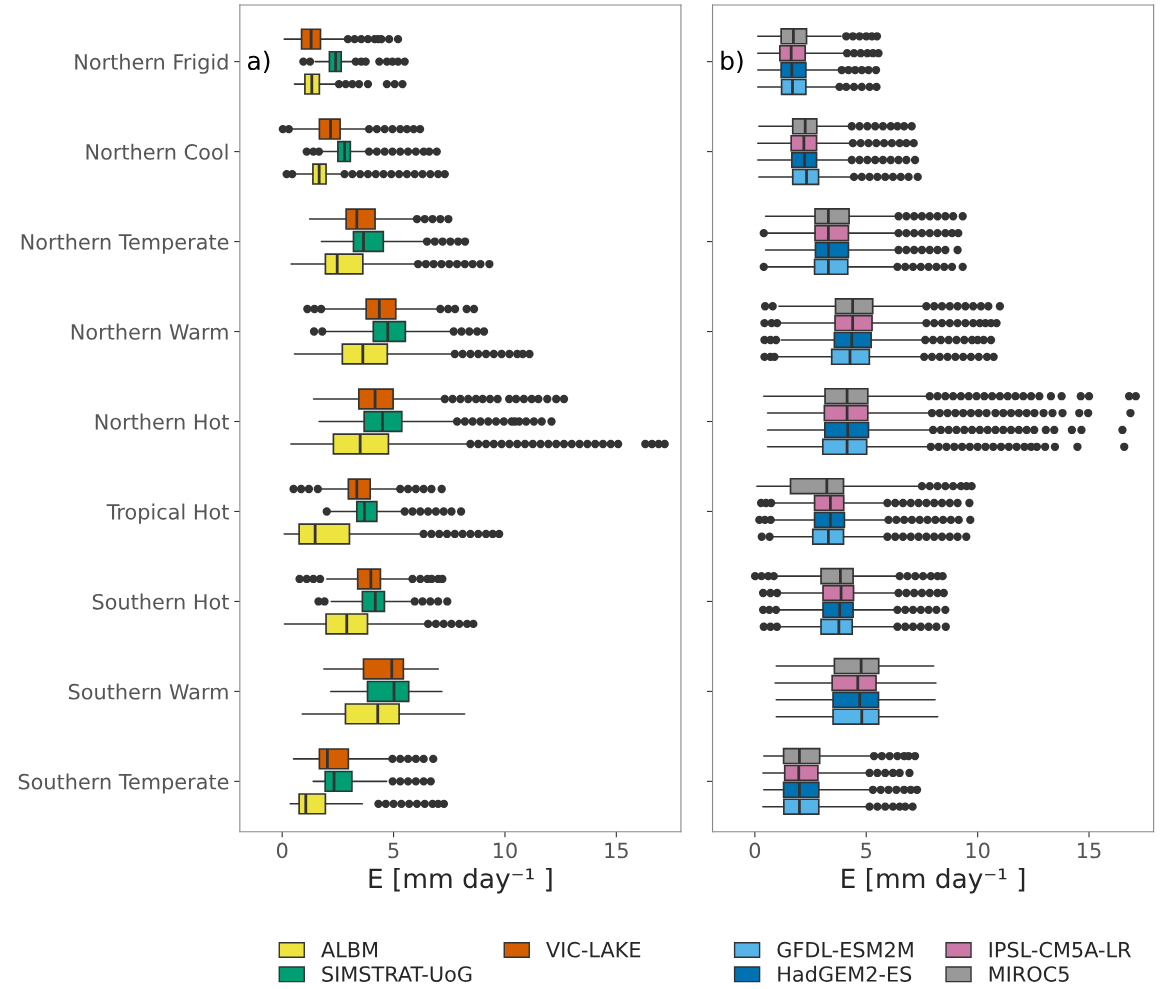  What do you see at coordinates (1029, 974) in the screenshot?
I see `legend-label: MIROC5` at bounding box center [1029, 974].